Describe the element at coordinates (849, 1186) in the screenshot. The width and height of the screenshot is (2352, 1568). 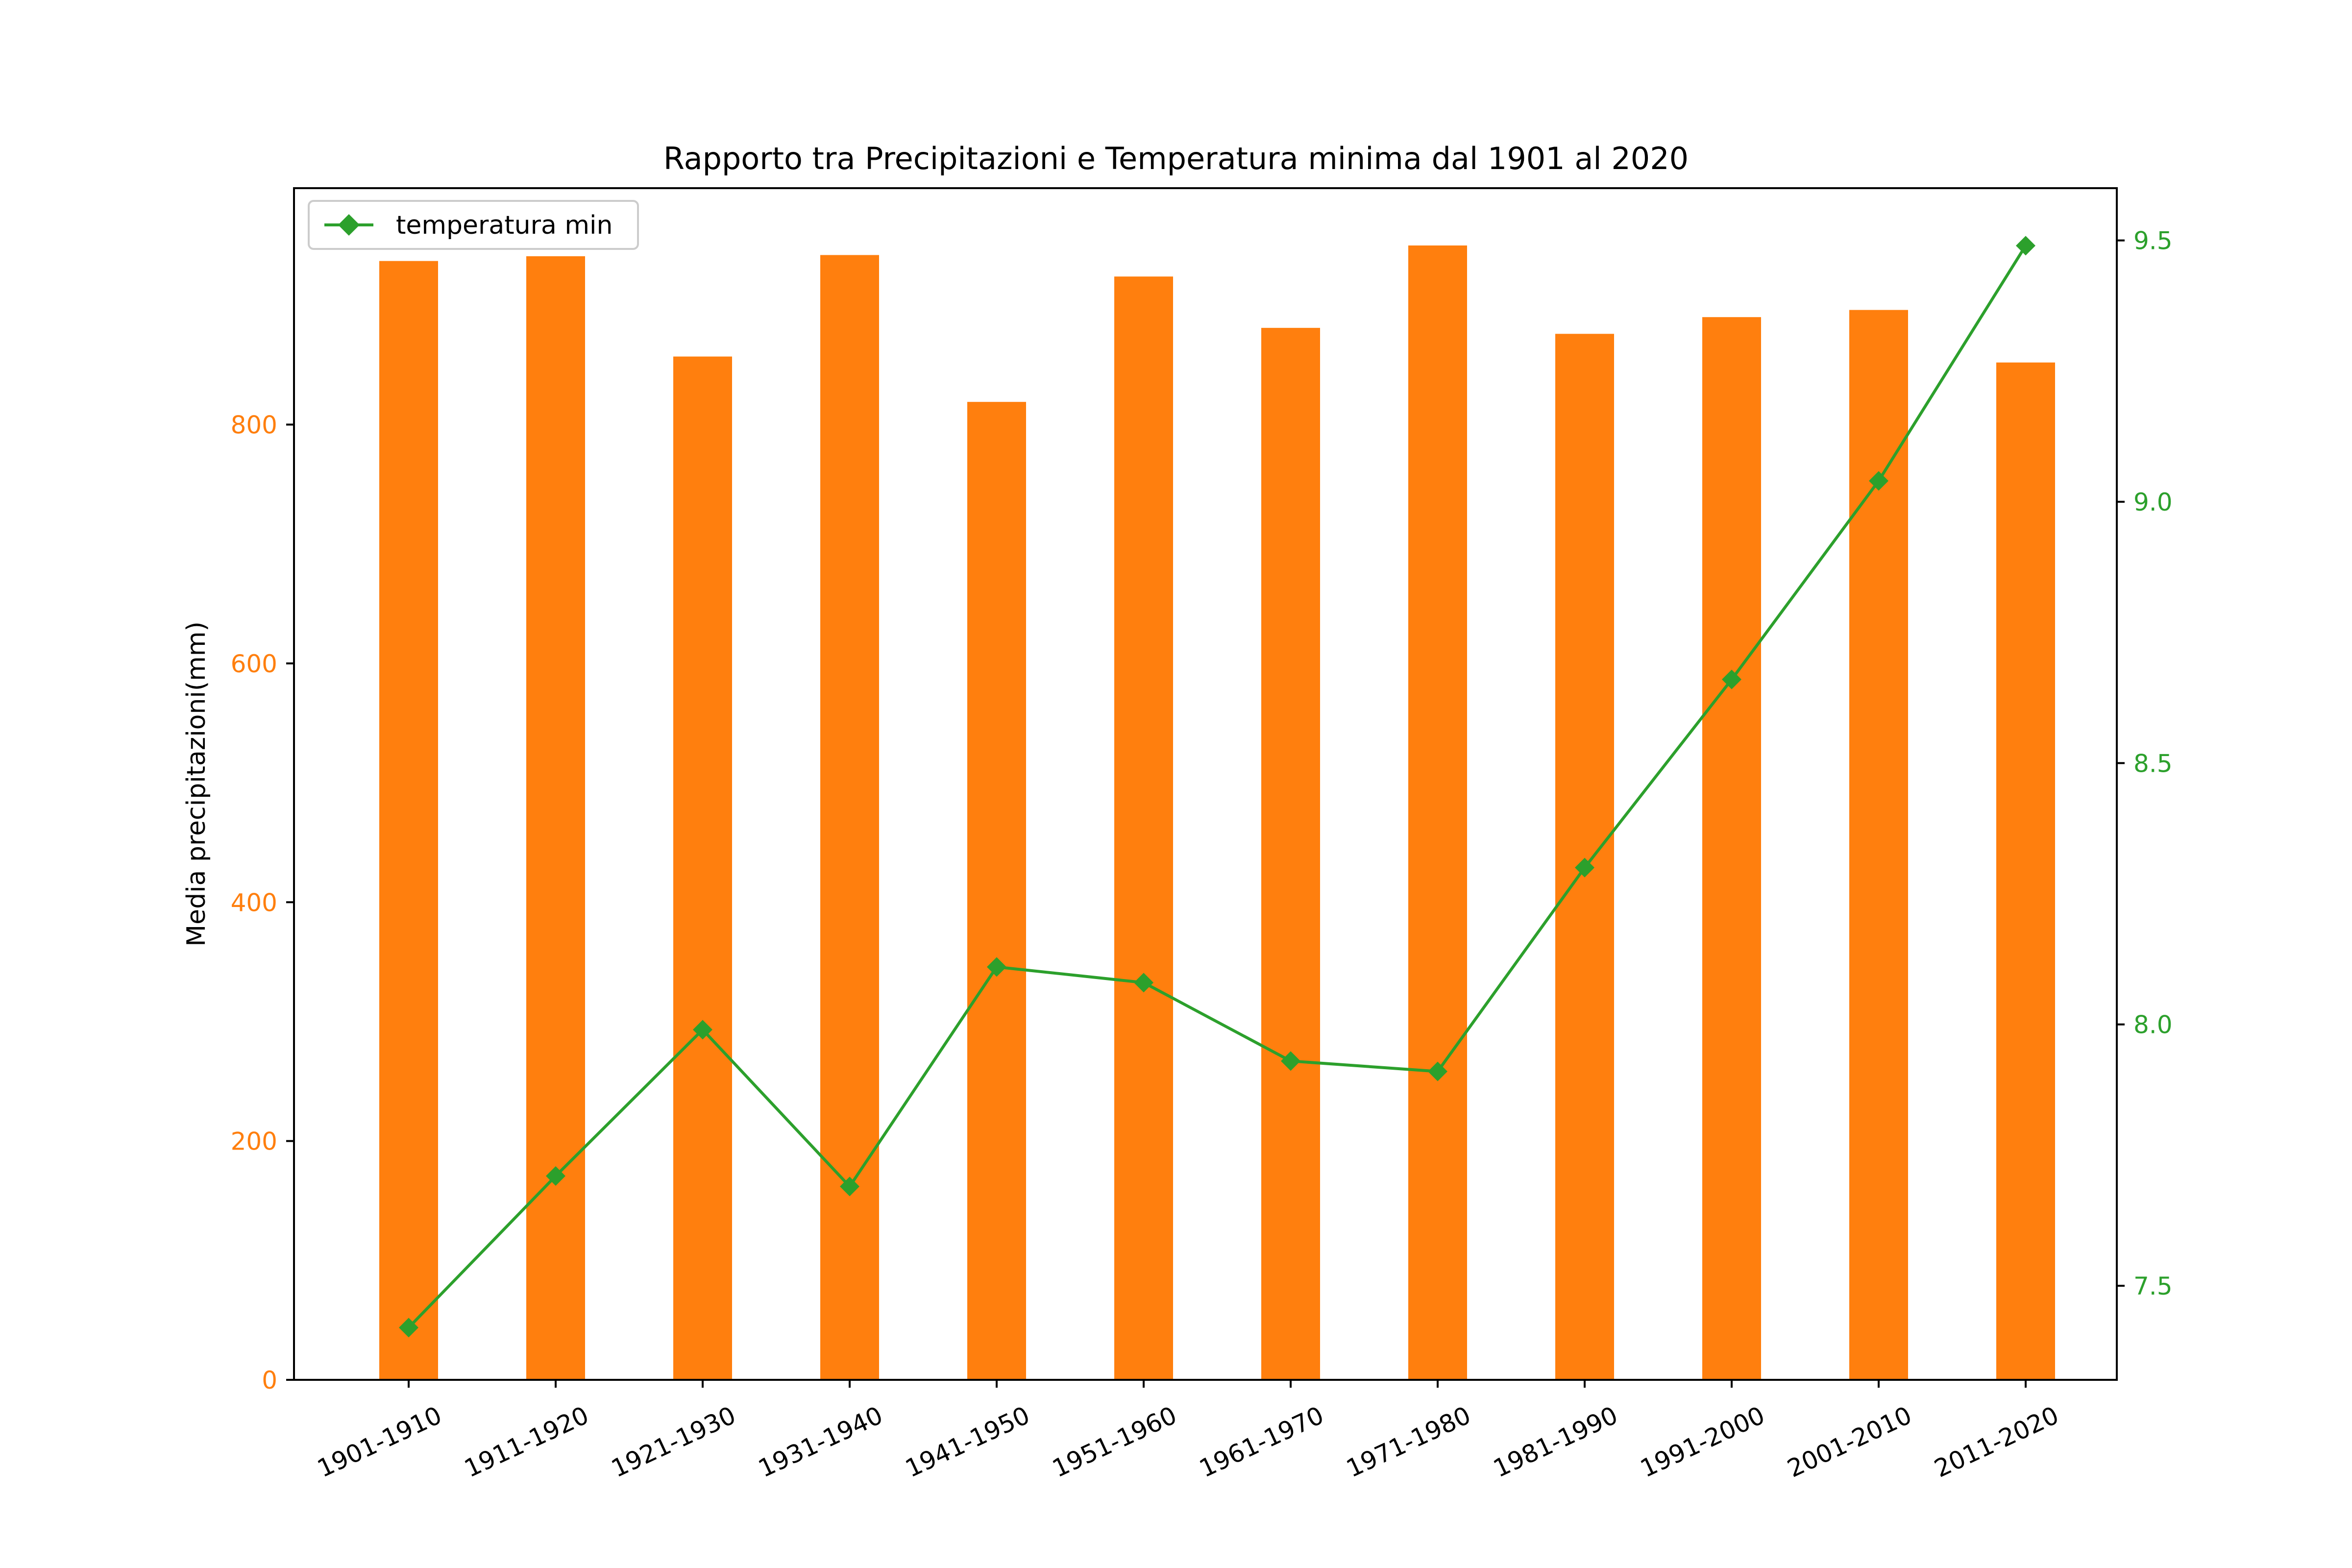
I see `point-1931-1940` at that location.